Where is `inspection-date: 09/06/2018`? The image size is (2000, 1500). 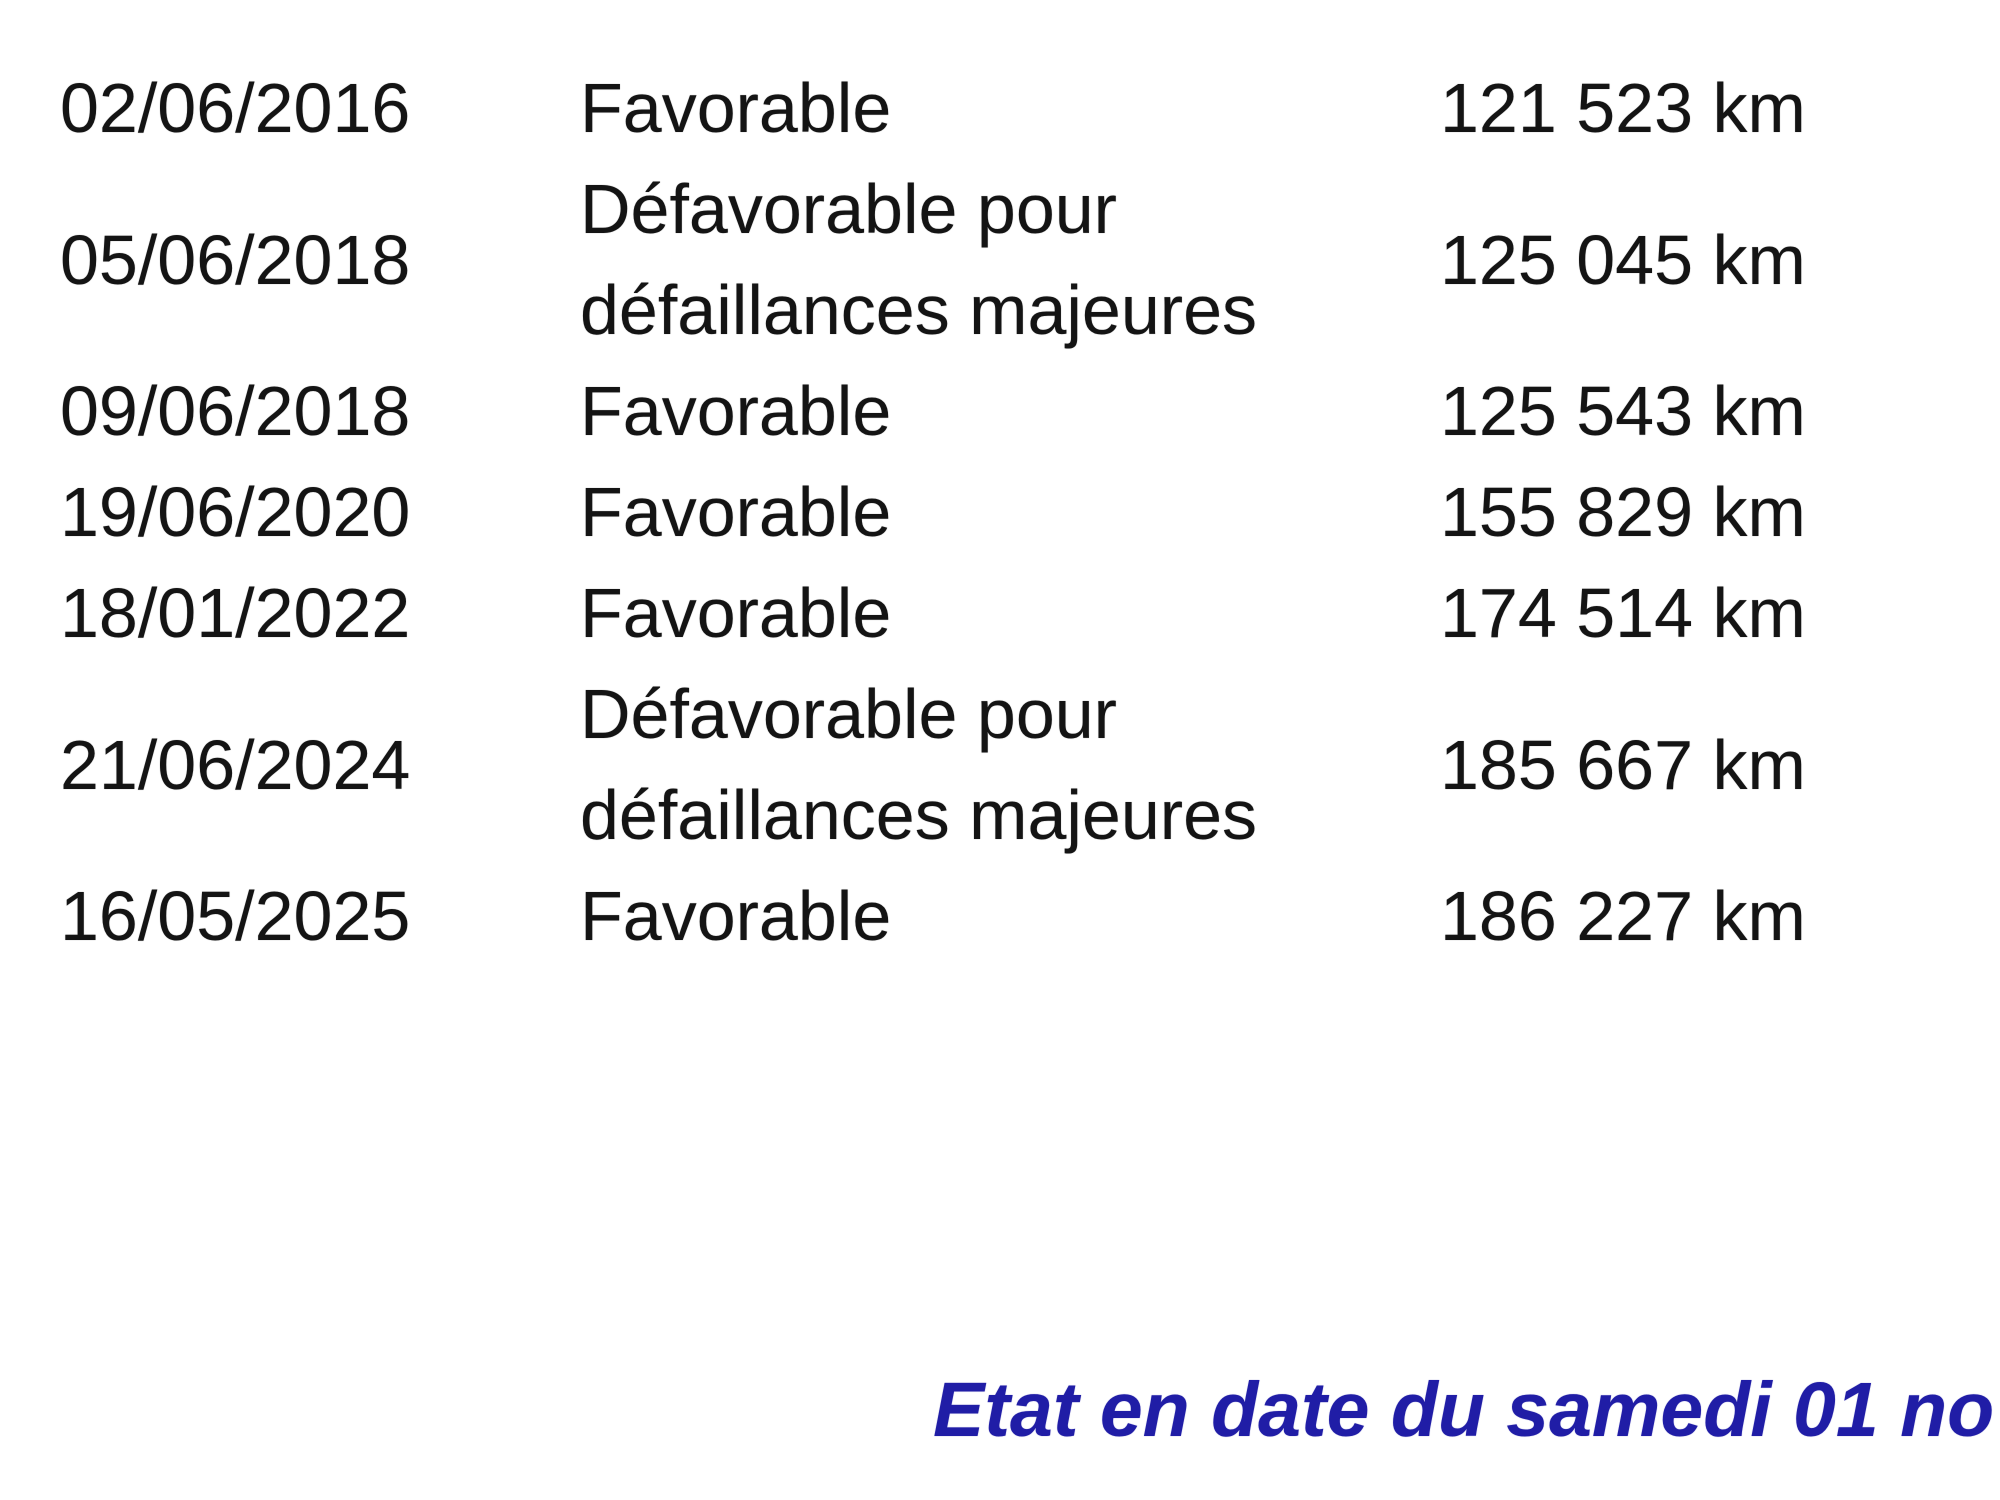 inspection-date: 09/06/2018 is located at coordinates (235, 411).